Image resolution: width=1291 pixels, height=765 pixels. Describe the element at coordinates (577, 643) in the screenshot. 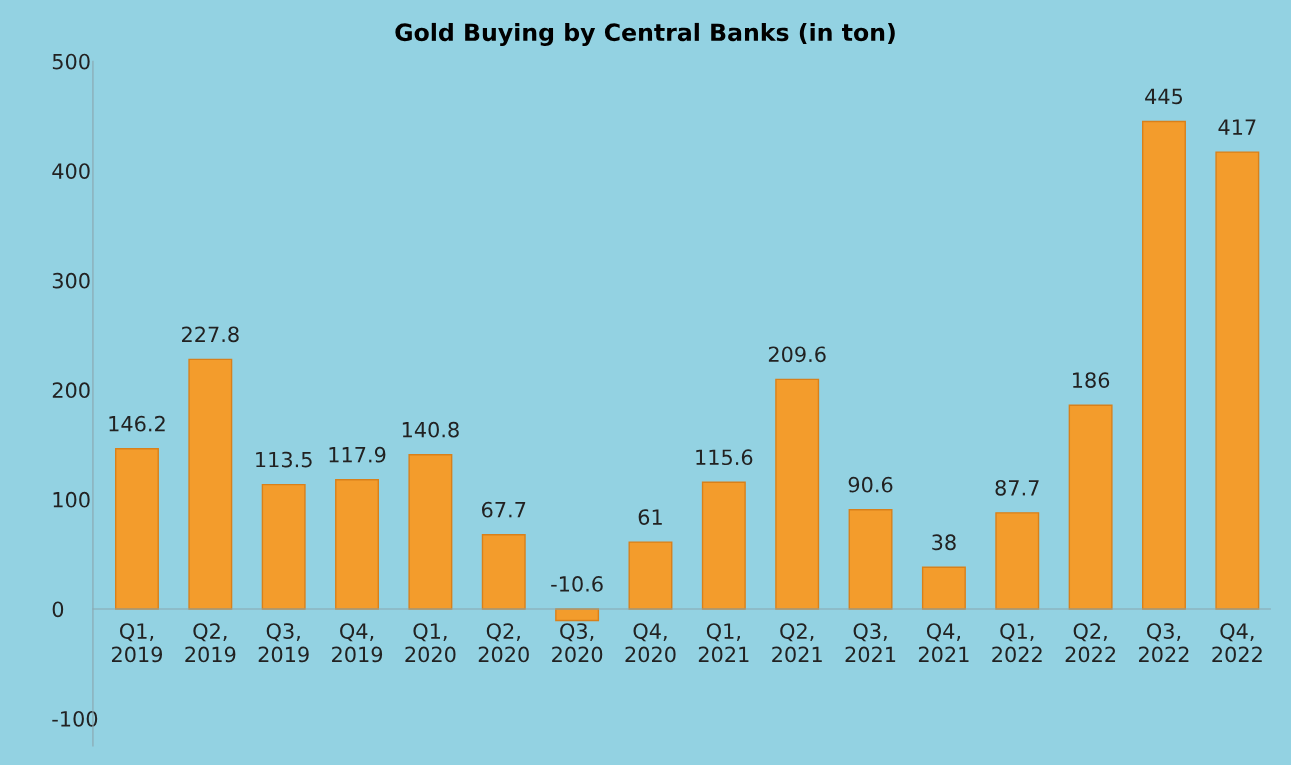

I see `x-tick-label: Q3, 2020` at that location.